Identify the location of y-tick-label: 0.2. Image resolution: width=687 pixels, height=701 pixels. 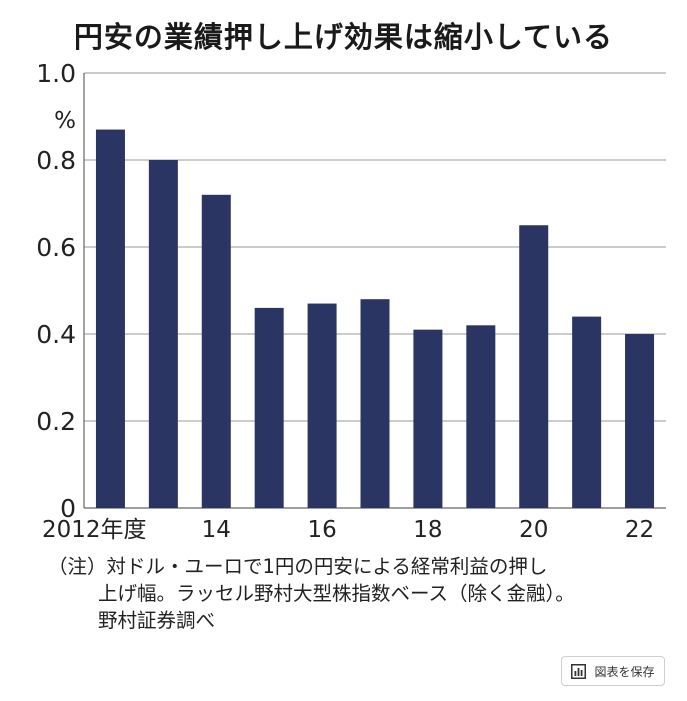
(56, 421).